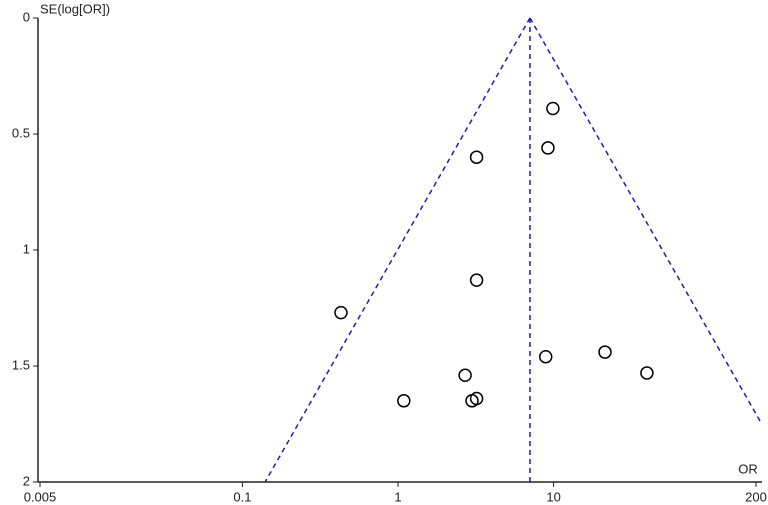  What do you see at coordinates (21, 364) in the screenshot?
I see `y-tick-label: 1.5` at bounding box center [21, 364].